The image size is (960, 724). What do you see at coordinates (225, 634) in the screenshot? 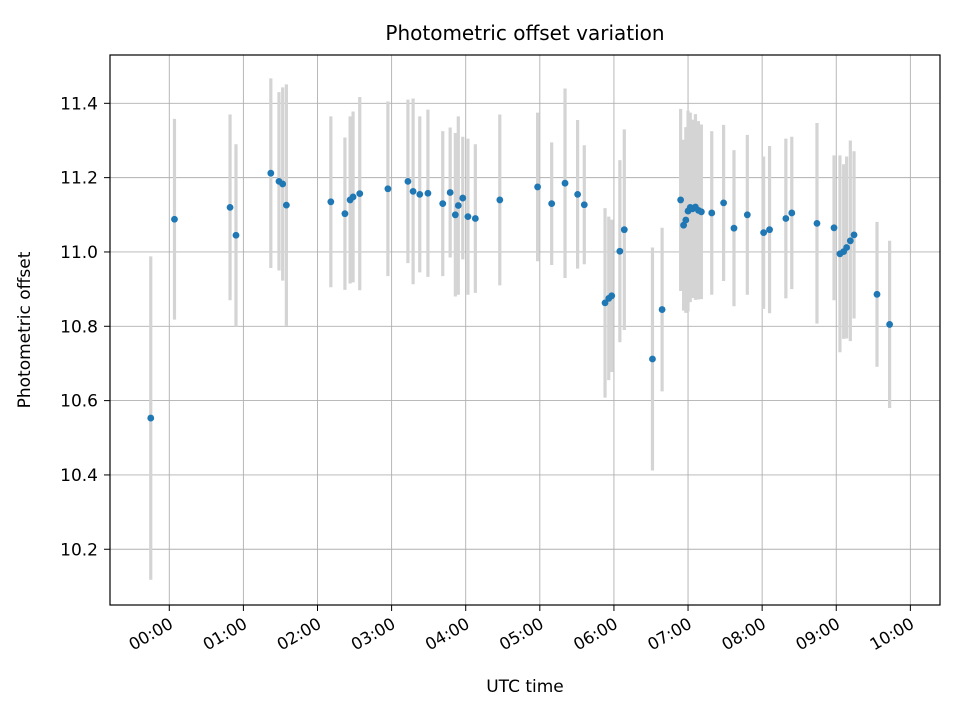
I see `x-tick-label: 01:00` at bounding box center [225, 634].